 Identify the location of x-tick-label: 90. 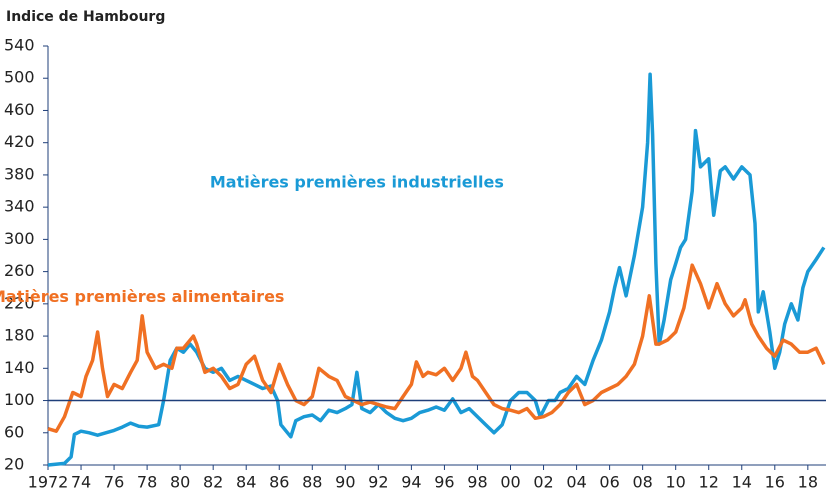
(345, 482).